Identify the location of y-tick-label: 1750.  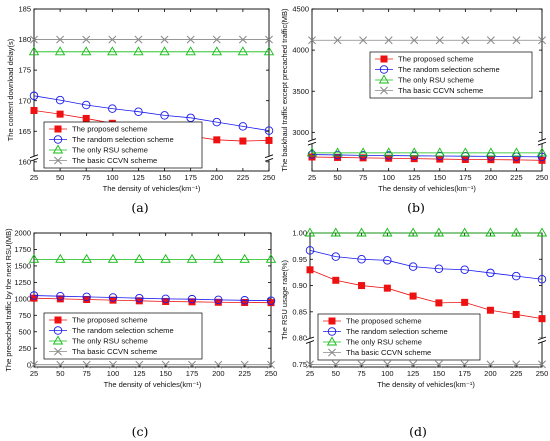
(22, 249).